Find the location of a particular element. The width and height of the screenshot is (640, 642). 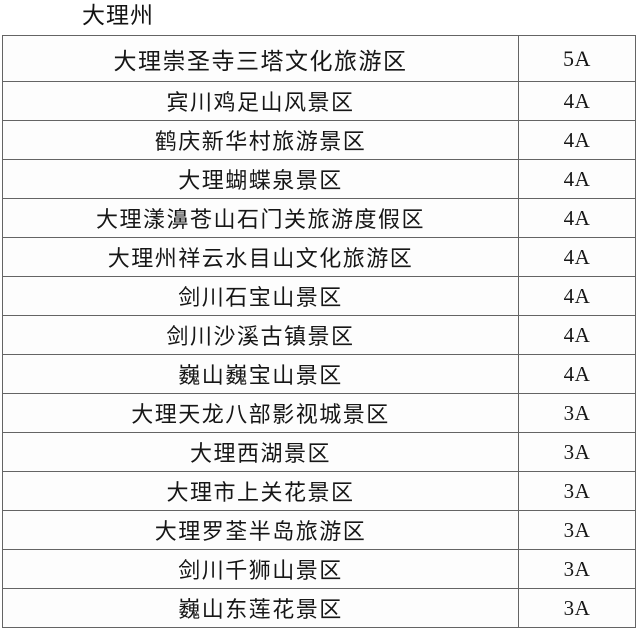

table-row: 大理蝴蝶泉景区 4A is located at coordinates (319, 179).